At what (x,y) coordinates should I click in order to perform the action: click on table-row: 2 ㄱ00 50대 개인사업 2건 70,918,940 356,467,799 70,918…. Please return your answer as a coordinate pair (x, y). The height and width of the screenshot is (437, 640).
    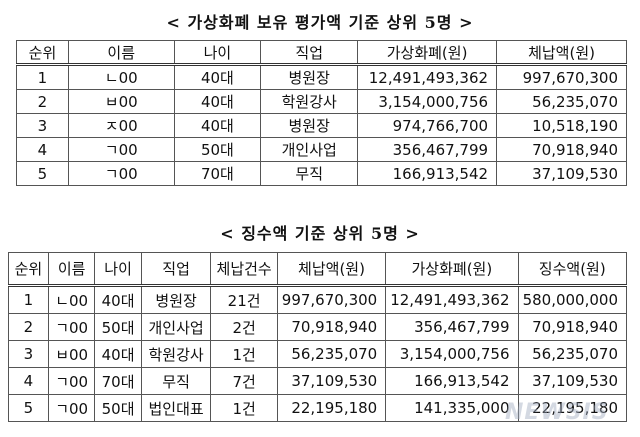
    Looking at the image, I should click on (318, 327).